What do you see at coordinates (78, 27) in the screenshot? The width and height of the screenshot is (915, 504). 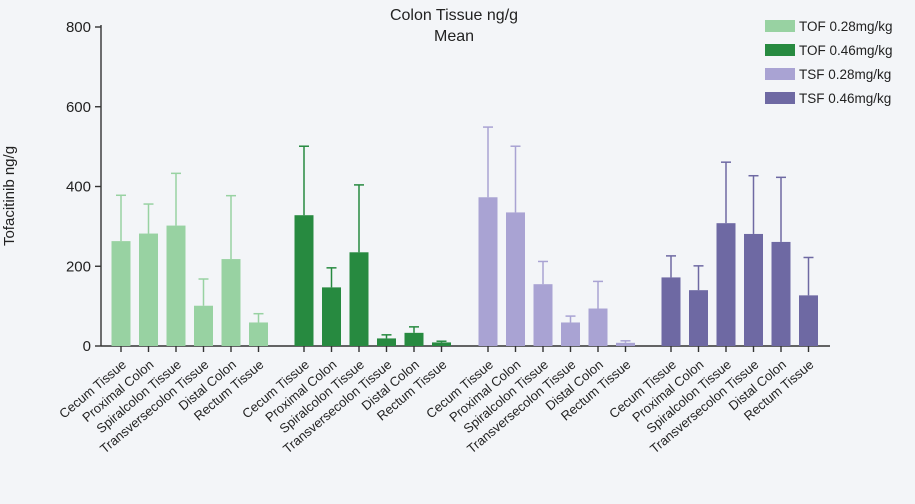 I see `y-tick-label: 800` at bounding box center [78, 27].